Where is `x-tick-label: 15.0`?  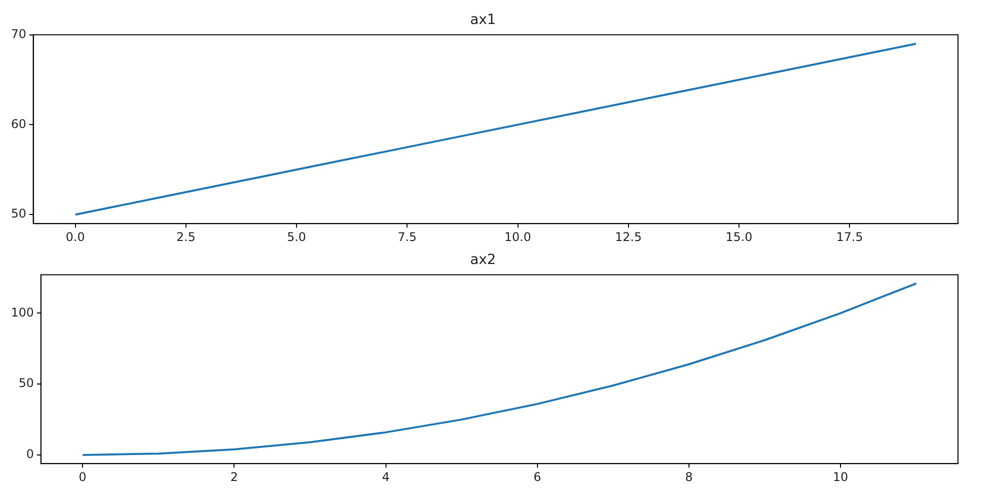 x-tick-label: 15.0 is located at coordinates (739, 237).